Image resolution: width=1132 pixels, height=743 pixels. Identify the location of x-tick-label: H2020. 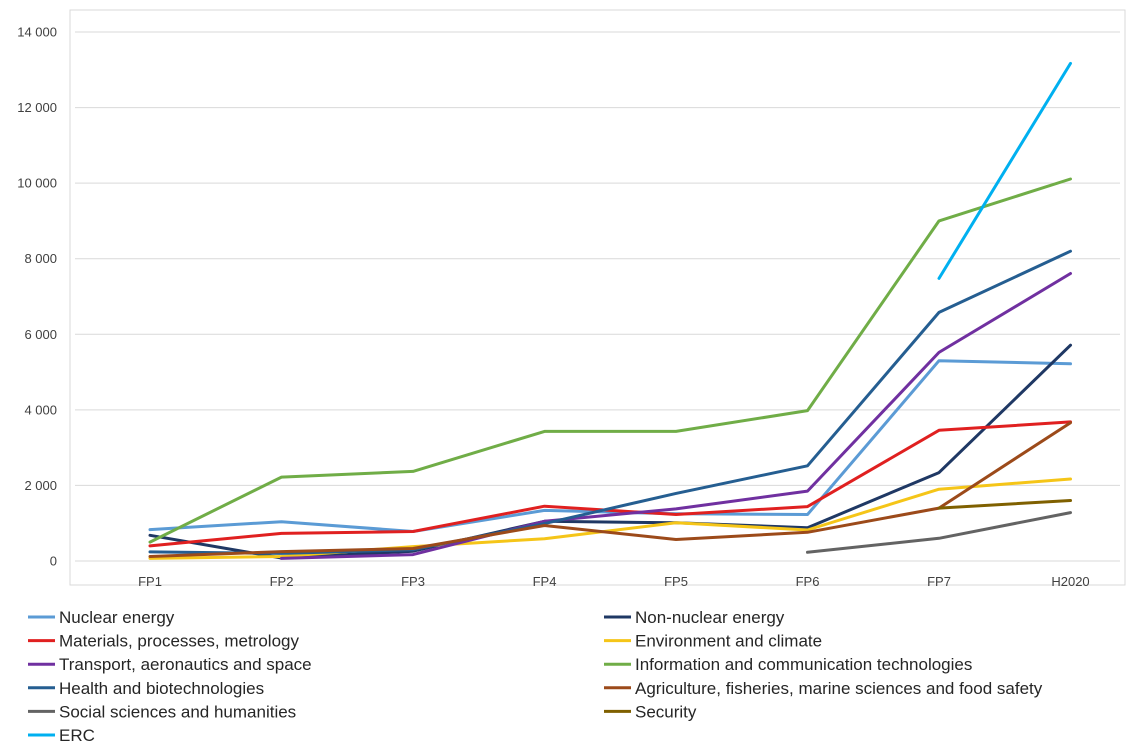
(1070, 581).